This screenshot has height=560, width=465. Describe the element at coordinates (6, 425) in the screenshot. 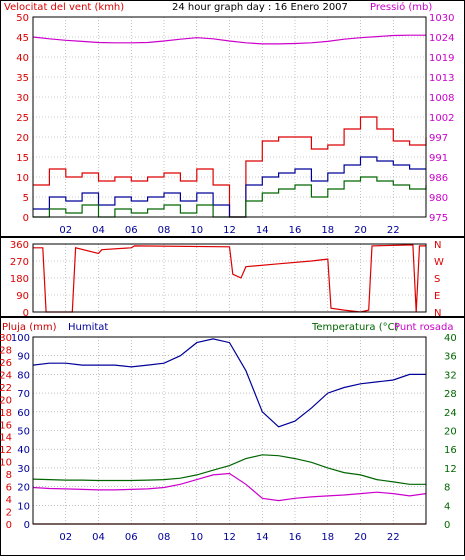

I see `rain-ytick-label: 16` at that location.